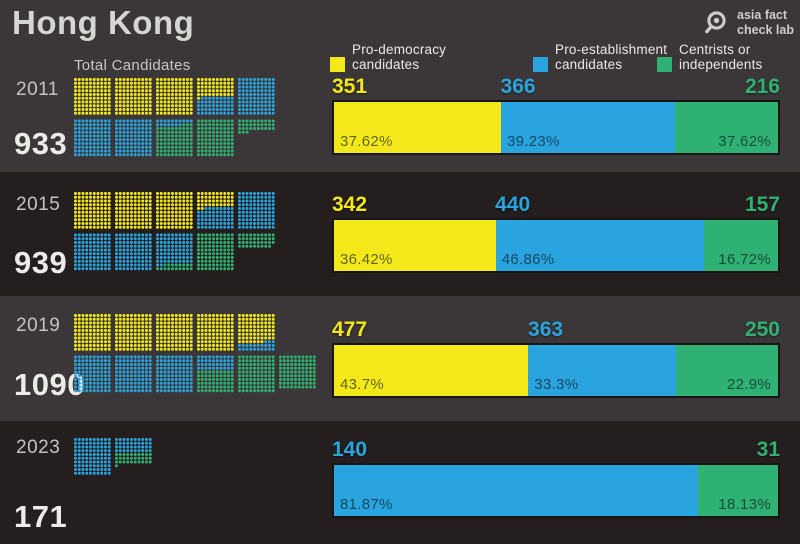 This screenshot has height=544, width=800. What do you see at coordinates (366, 259) in the screenshot?
I see `segment-percent-label: 36.42%` at bounding box center [366, 259].